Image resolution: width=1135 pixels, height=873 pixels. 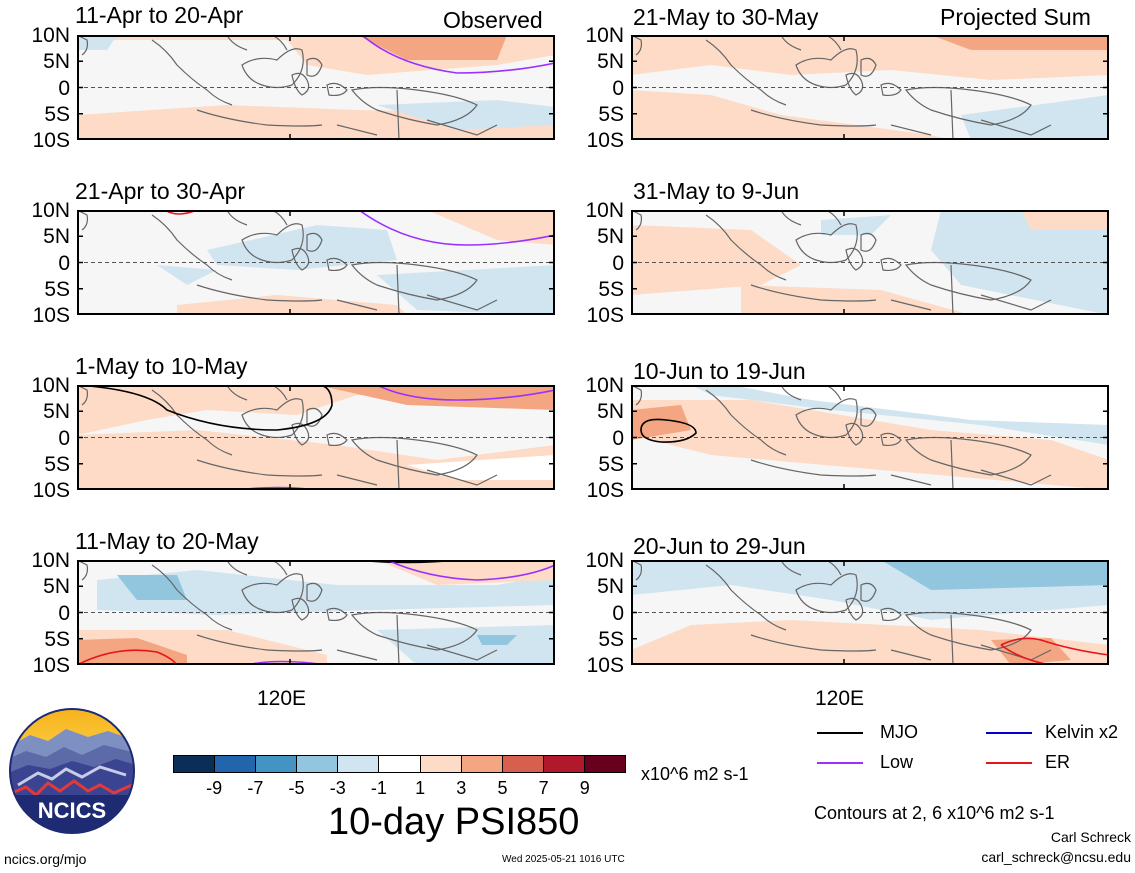 I want to click on legend-line-low, so click(x=840, y=763).